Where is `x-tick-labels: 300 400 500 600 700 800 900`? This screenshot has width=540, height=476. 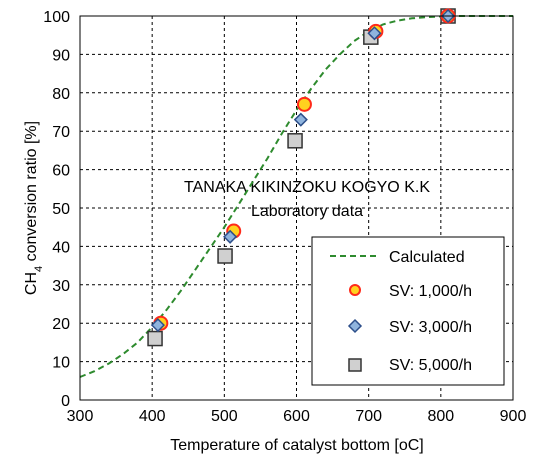
x-tick-labels: 300 400 500 600 700 800 900 is located at coordinates (297, 416).